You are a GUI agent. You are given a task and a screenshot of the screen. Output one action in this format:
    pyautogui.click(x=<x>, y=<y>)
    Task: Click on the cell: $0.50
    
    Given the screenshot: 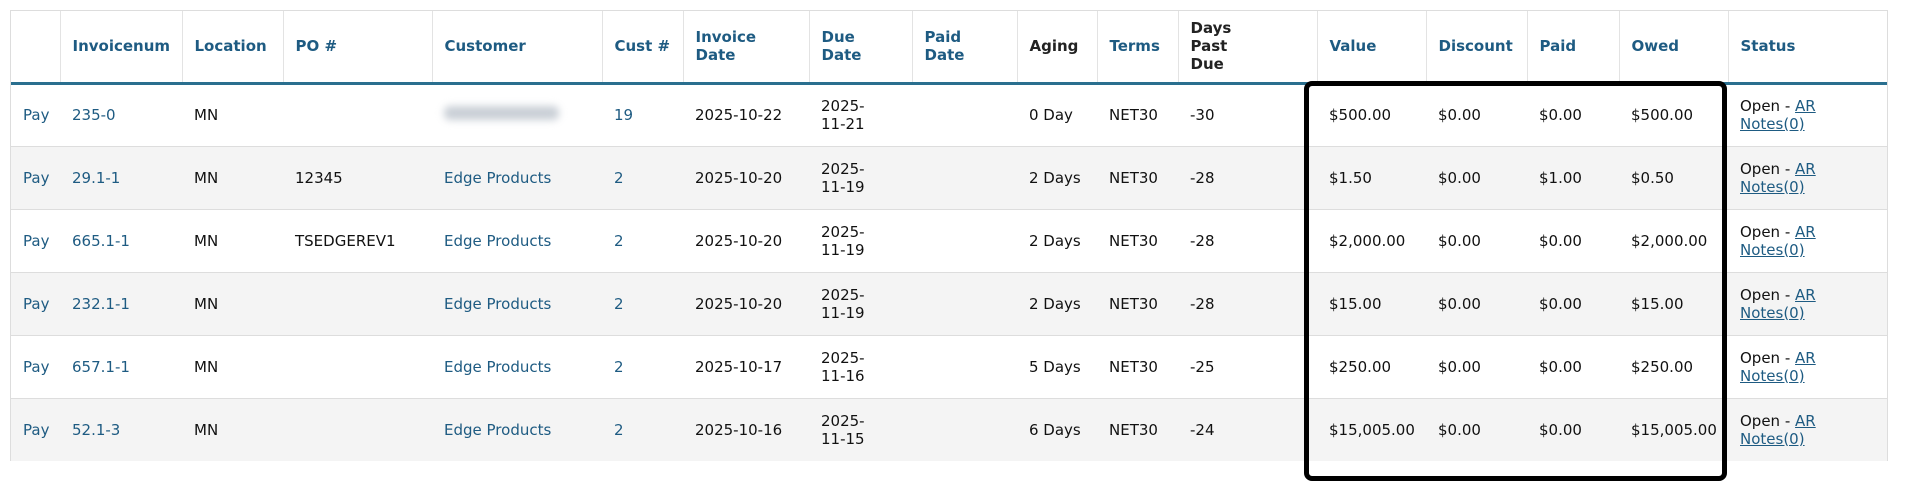 What is the action you would take?
    pyautogui.click(x=1673, y=178)
    